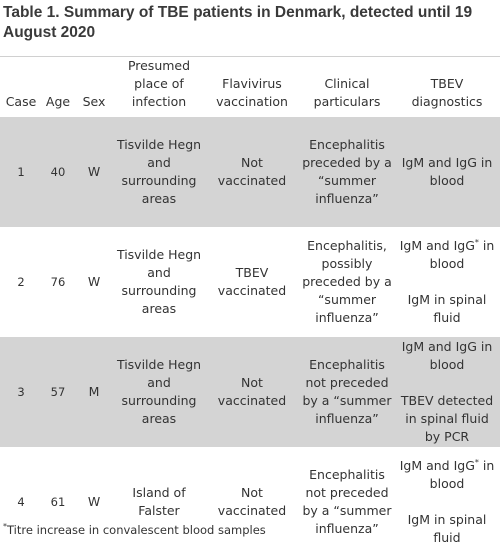  I want to click on diagnostic-item: TBEV detected in spinal fluid by PCR, so click(447, 418).